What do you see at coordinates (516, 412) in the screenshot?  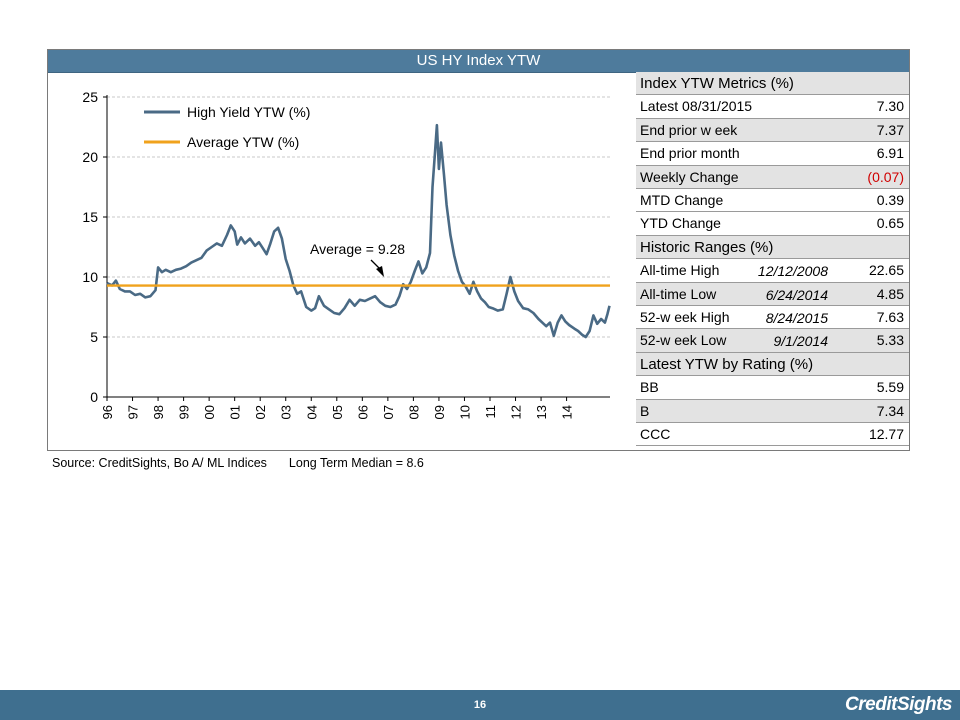 I see `x-tick-label: 12` at bounding box center [516, 412].